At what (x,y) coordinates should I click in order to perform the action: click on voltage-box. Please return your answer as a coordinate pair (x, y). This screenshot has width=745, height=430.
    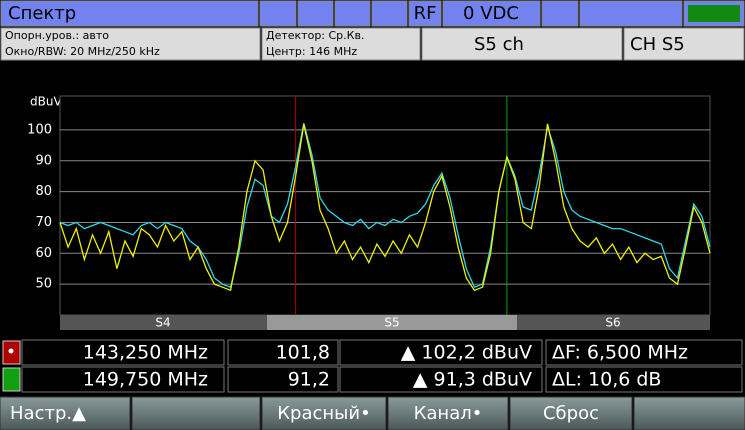
    Looking at the image, I should click on (491, 13).